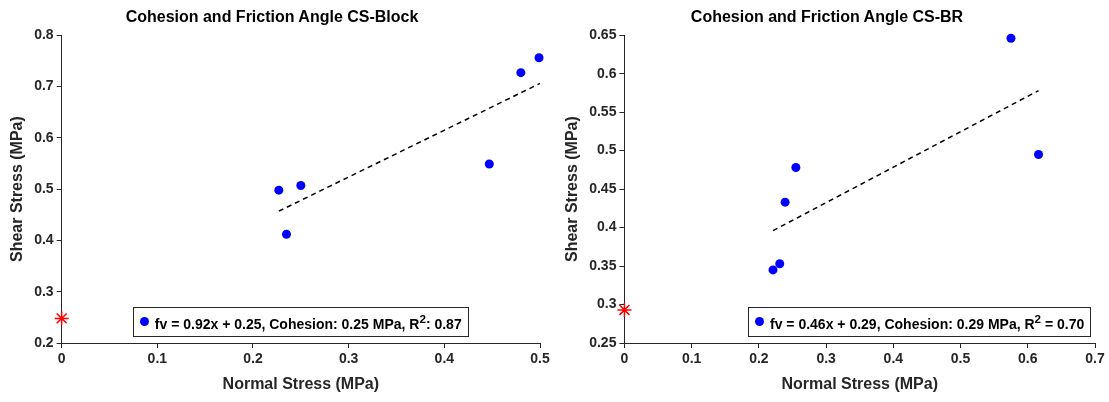 The height and width of the screenshot is (402, 1109). Describe the element at coordinates (308, 322) in the screenshot. I see `legend-label: fv = 0.92x + 0.25, Cohesion: 0.25 MPa, R$^{2}$: 0.87` at that location.